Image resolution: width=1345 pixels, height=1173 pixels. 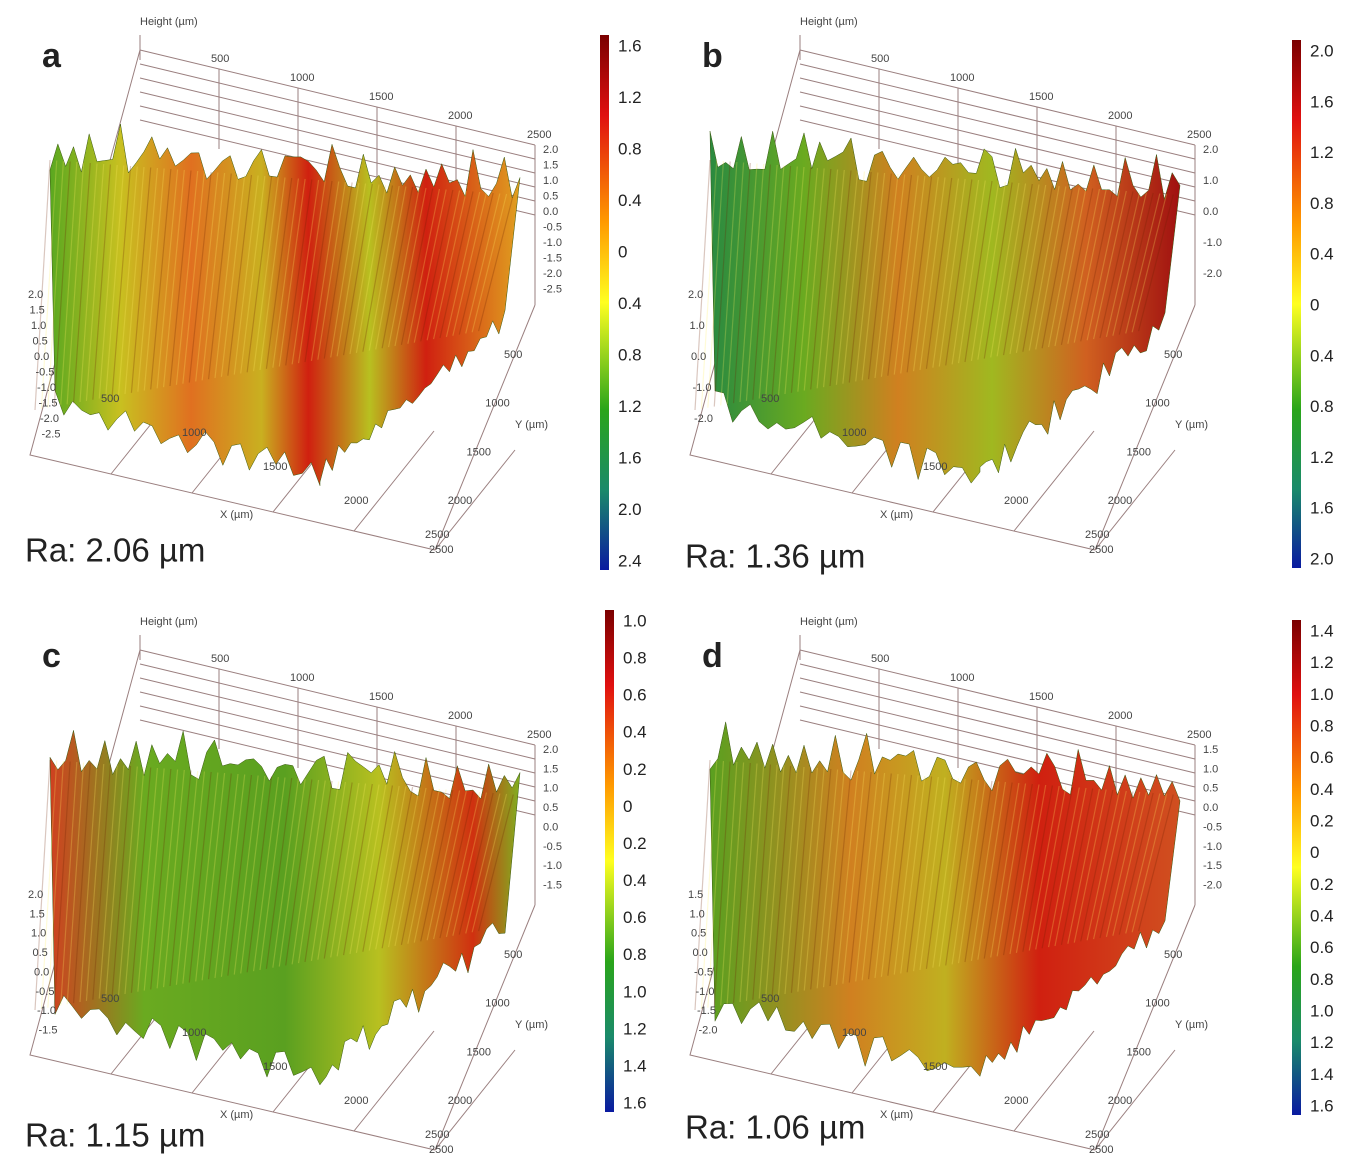 I want to click on z-tick-label: 1.5, so click(x=1210, y=750).